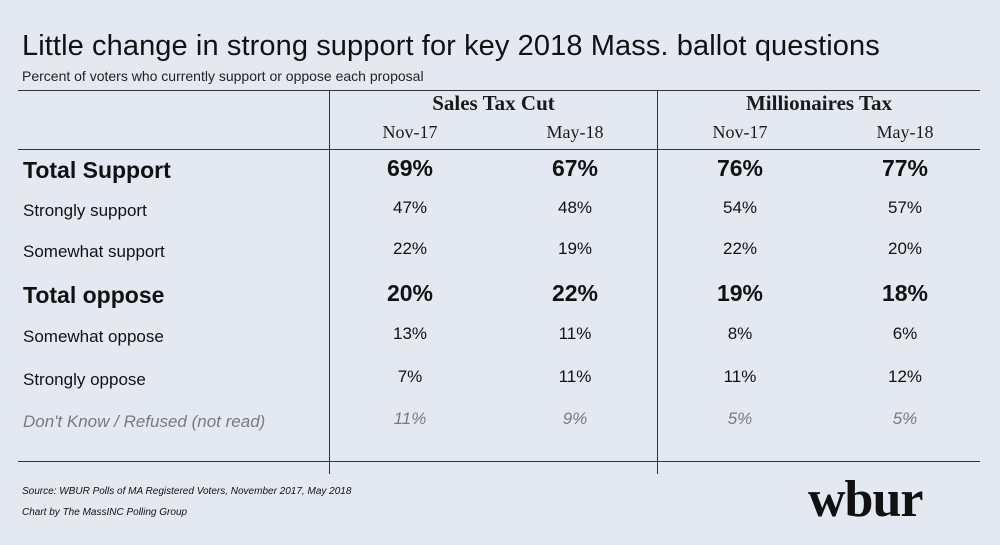  Describe the element at coordinates (740, 333) in the screenshot. I see `cell-somewhat-oppose-2: 8%` at that location.